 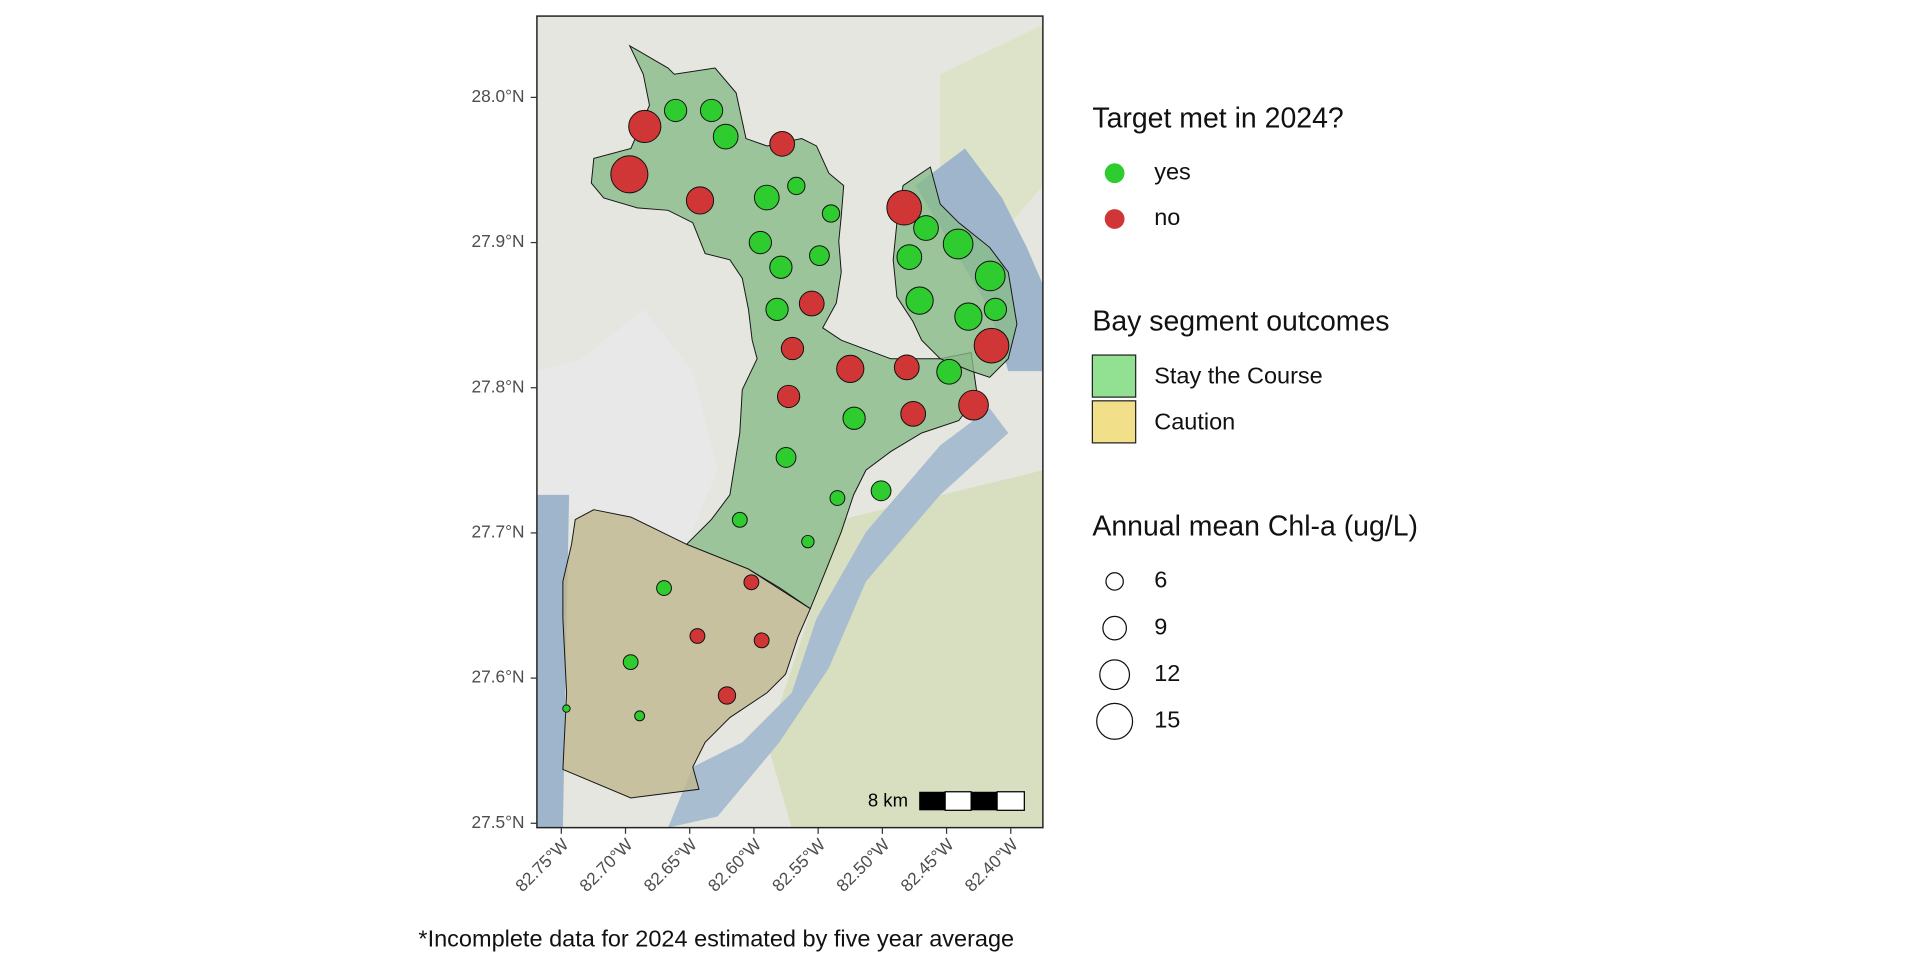 I want to click on y-tick-label: 27.6°N, so click(x=497, y=677).